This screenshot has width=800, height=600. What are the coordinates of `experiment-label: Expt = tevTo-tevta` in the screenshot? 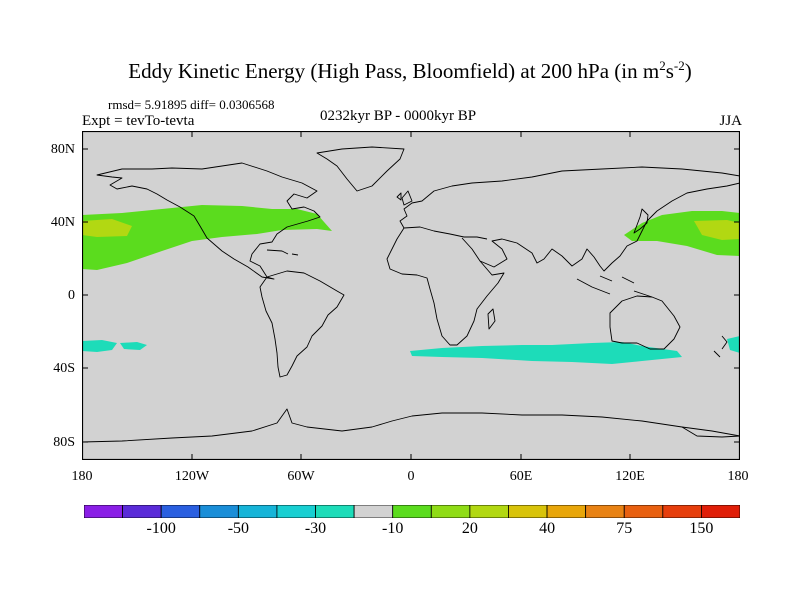 It's located at (138, 121).